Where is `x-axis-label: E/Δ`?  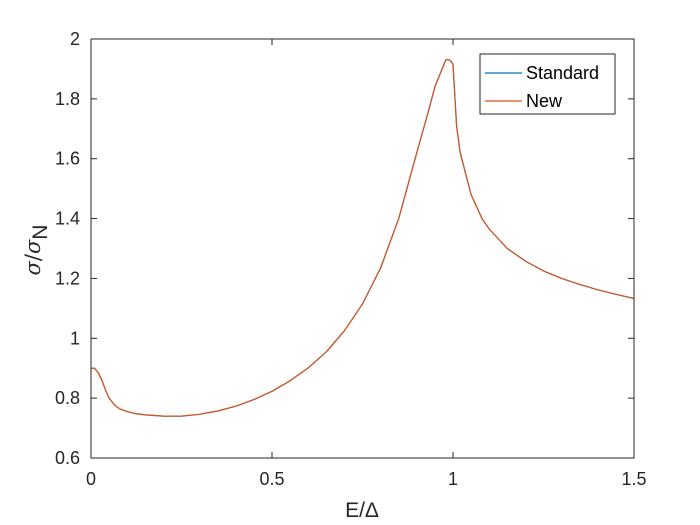
x-axis-label: E/Δ is located at coordinates (362, 510).